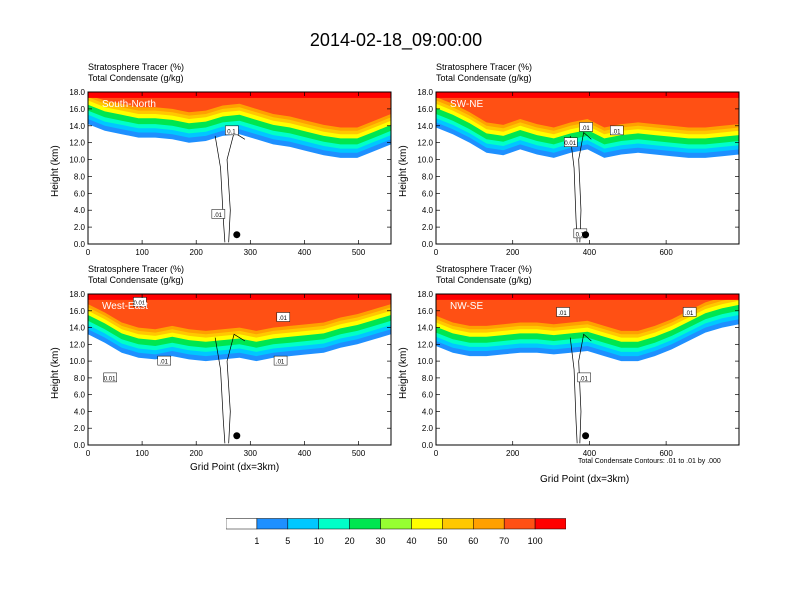 The width and height of the screenshot is (792, 612). Describe the element at coordinates (257, 541) in the screenshot. I see `colorbar-label: 1` at that location.